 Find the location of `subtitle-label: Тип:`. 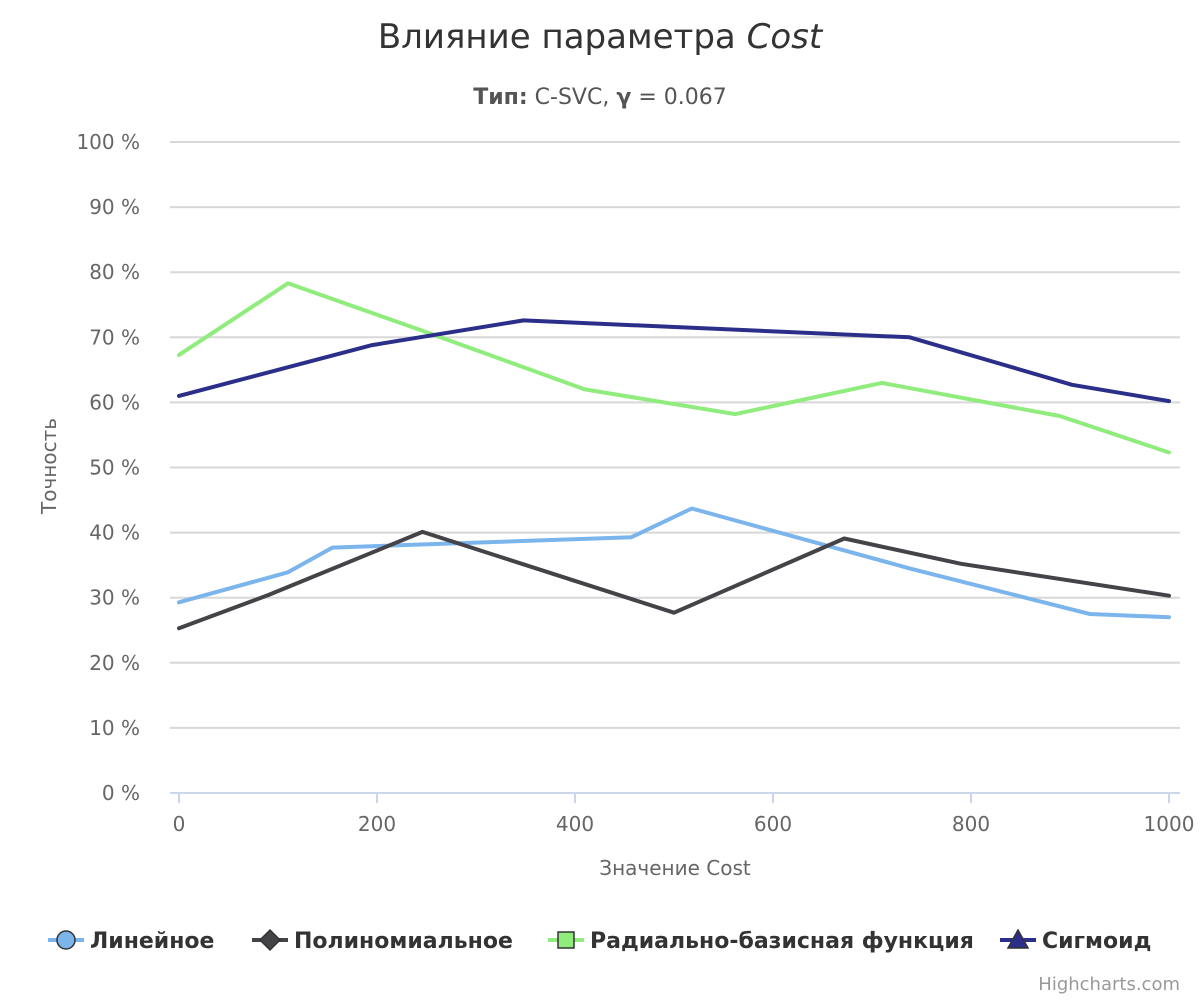

subtitle-label: Тип: is located at coordinates (500, 97).